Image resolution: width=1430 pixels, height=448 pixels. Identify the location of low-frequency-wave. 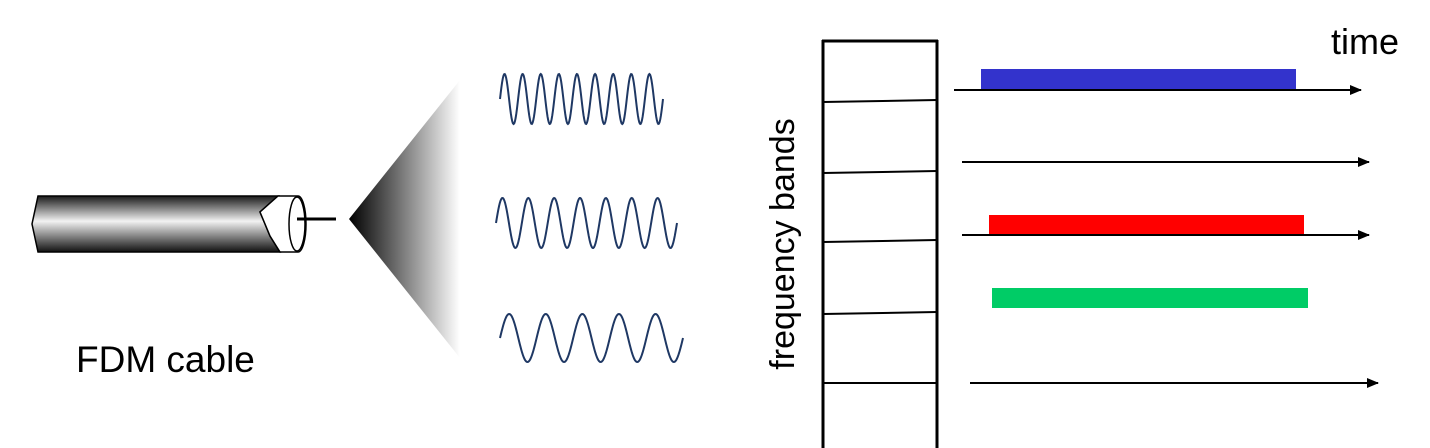
(591, 338).